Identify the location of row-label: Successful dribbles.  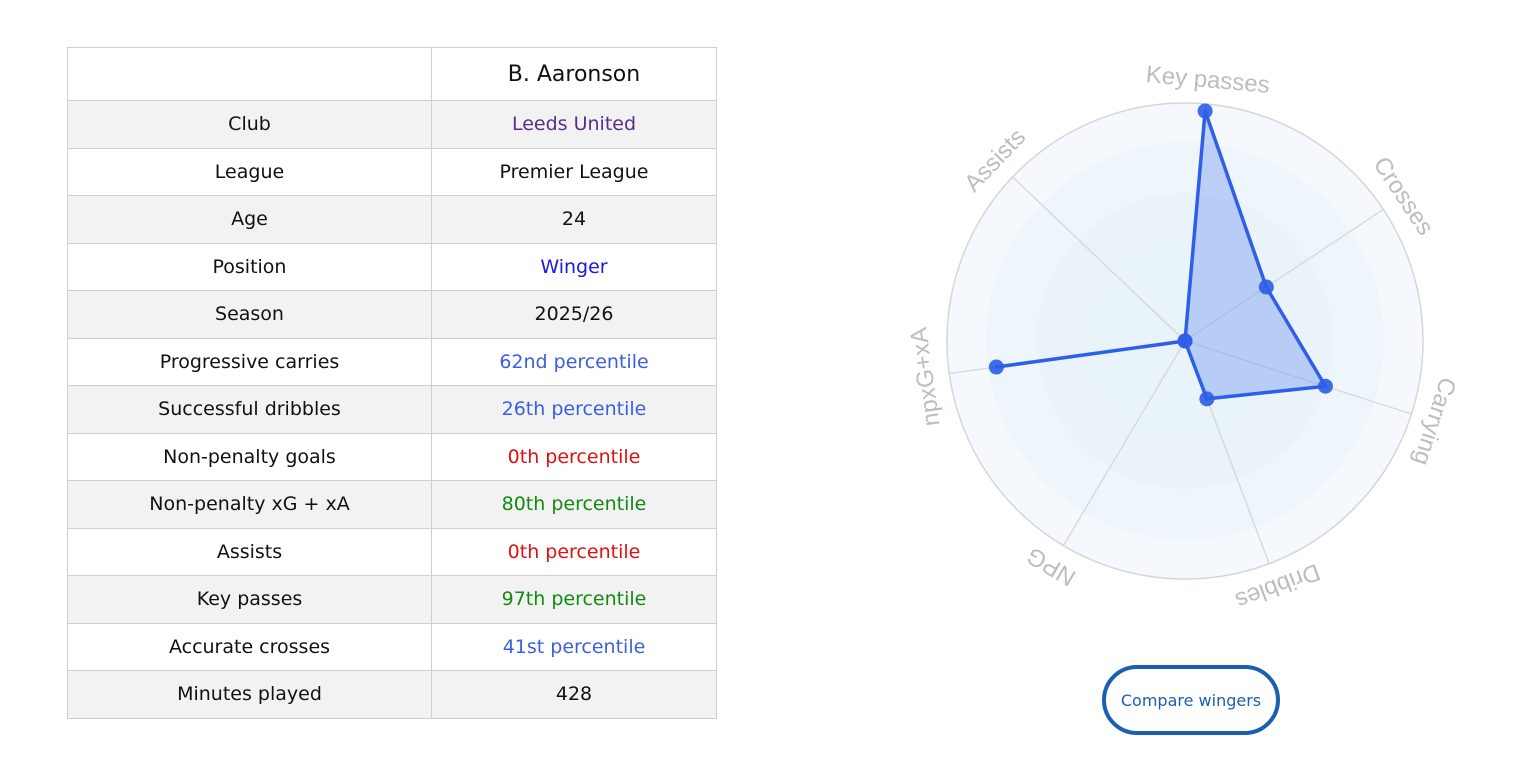
(249, 409).